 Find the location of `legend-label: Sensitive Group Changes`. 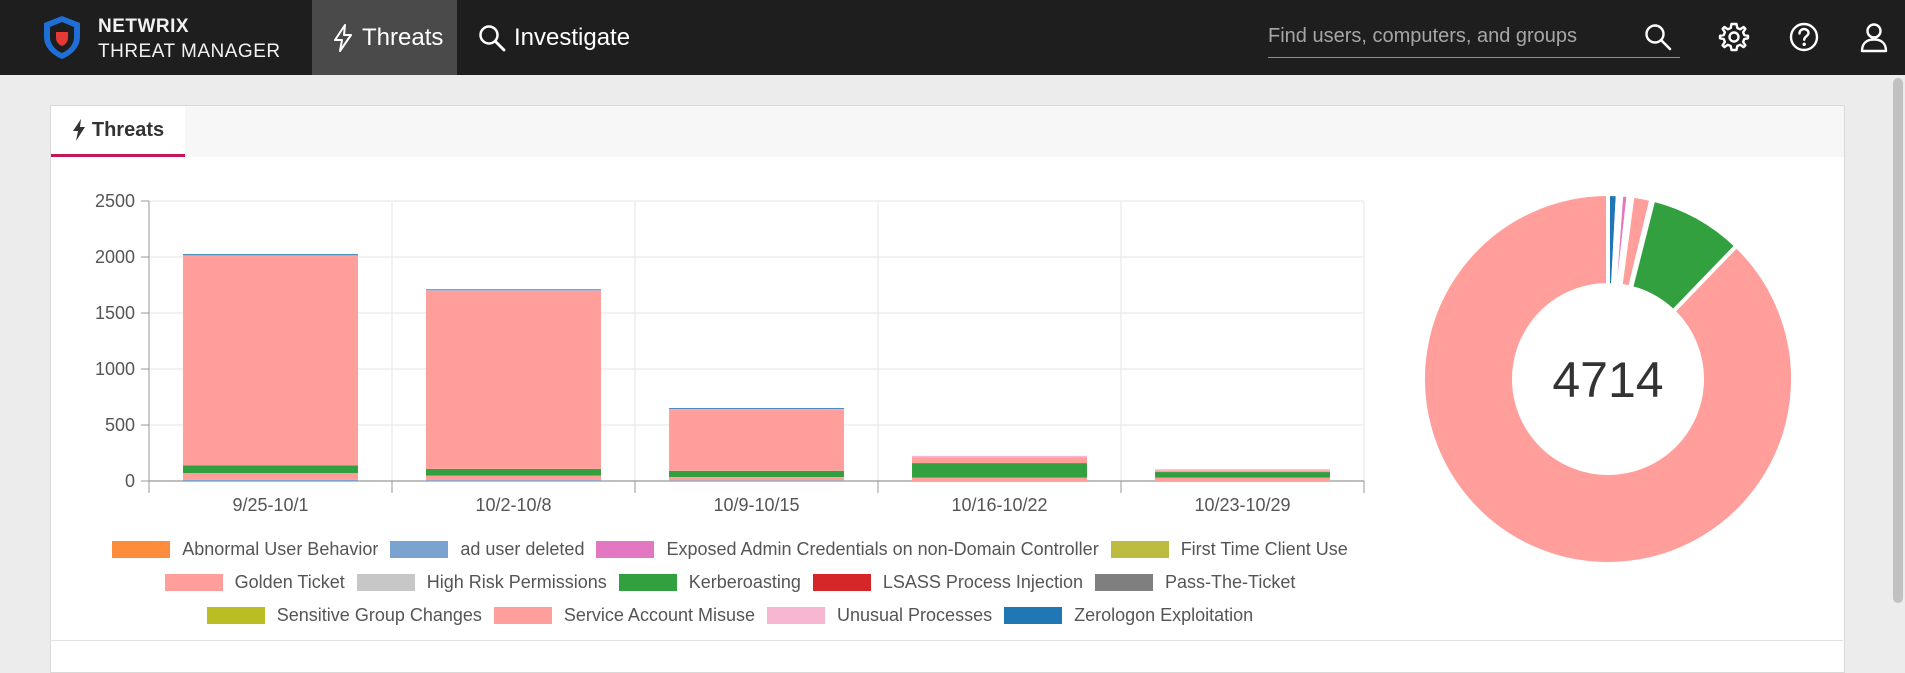

legend-label: Sensitive Group Changes is located at coordinates (379, 614).